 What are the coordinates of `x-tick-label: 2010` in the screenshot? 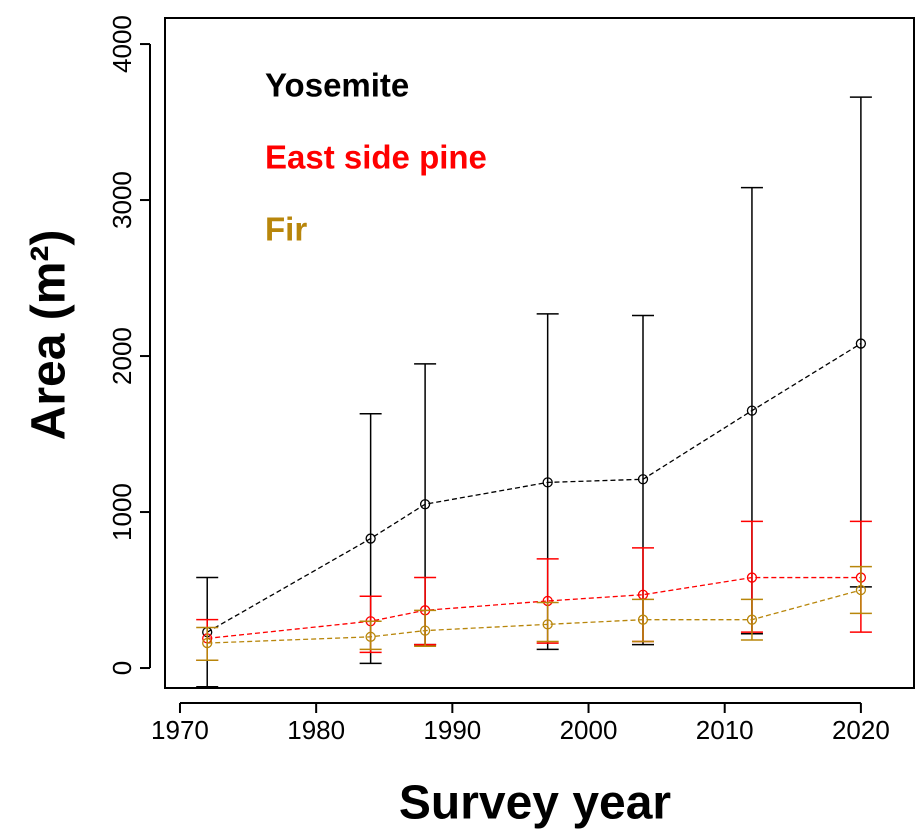 It's located at (725, 730).